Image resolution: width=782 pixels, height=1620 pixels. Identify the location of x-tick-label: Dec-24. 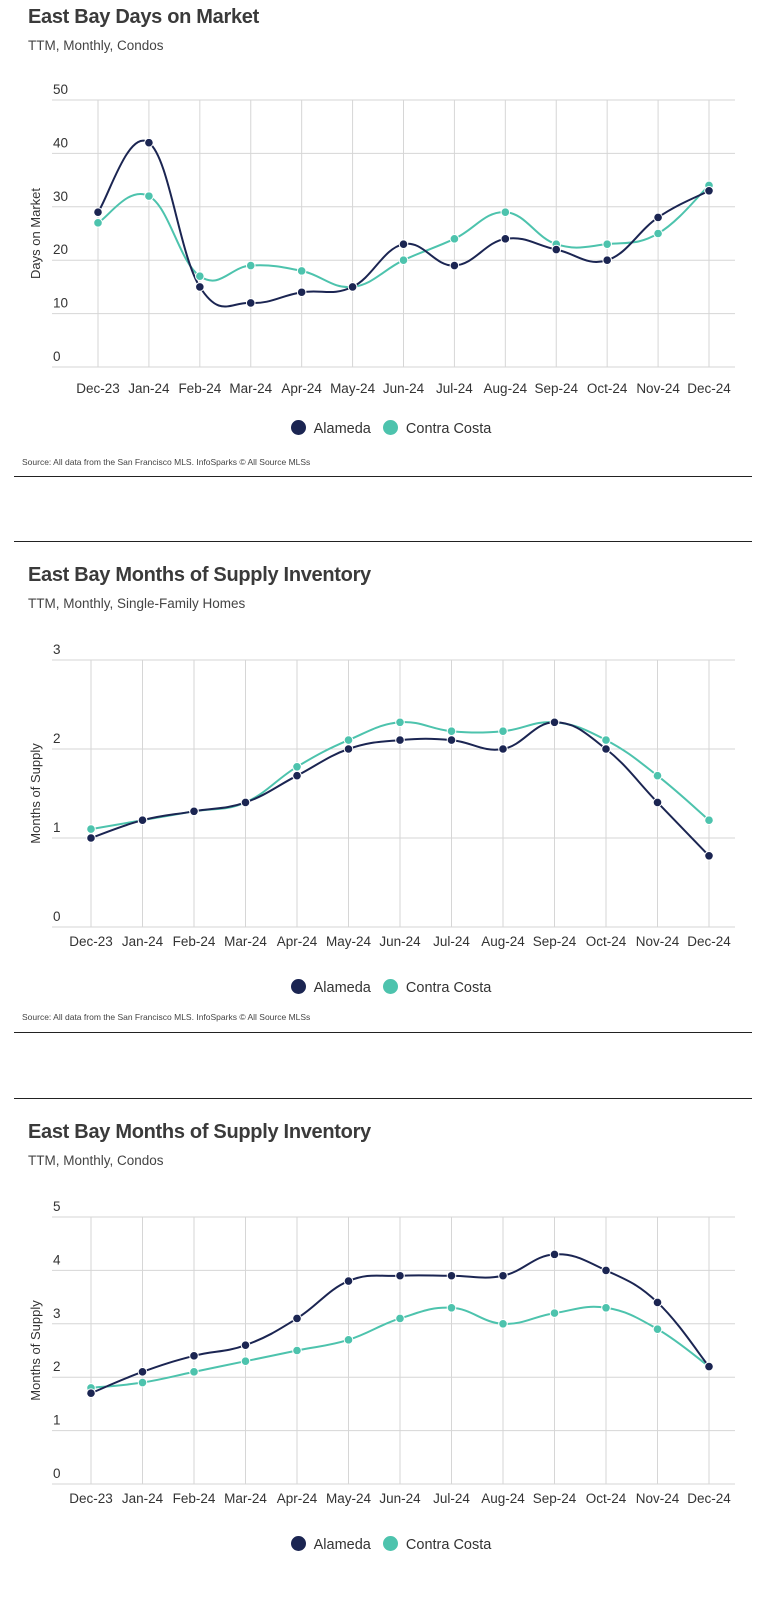
(709, 388).